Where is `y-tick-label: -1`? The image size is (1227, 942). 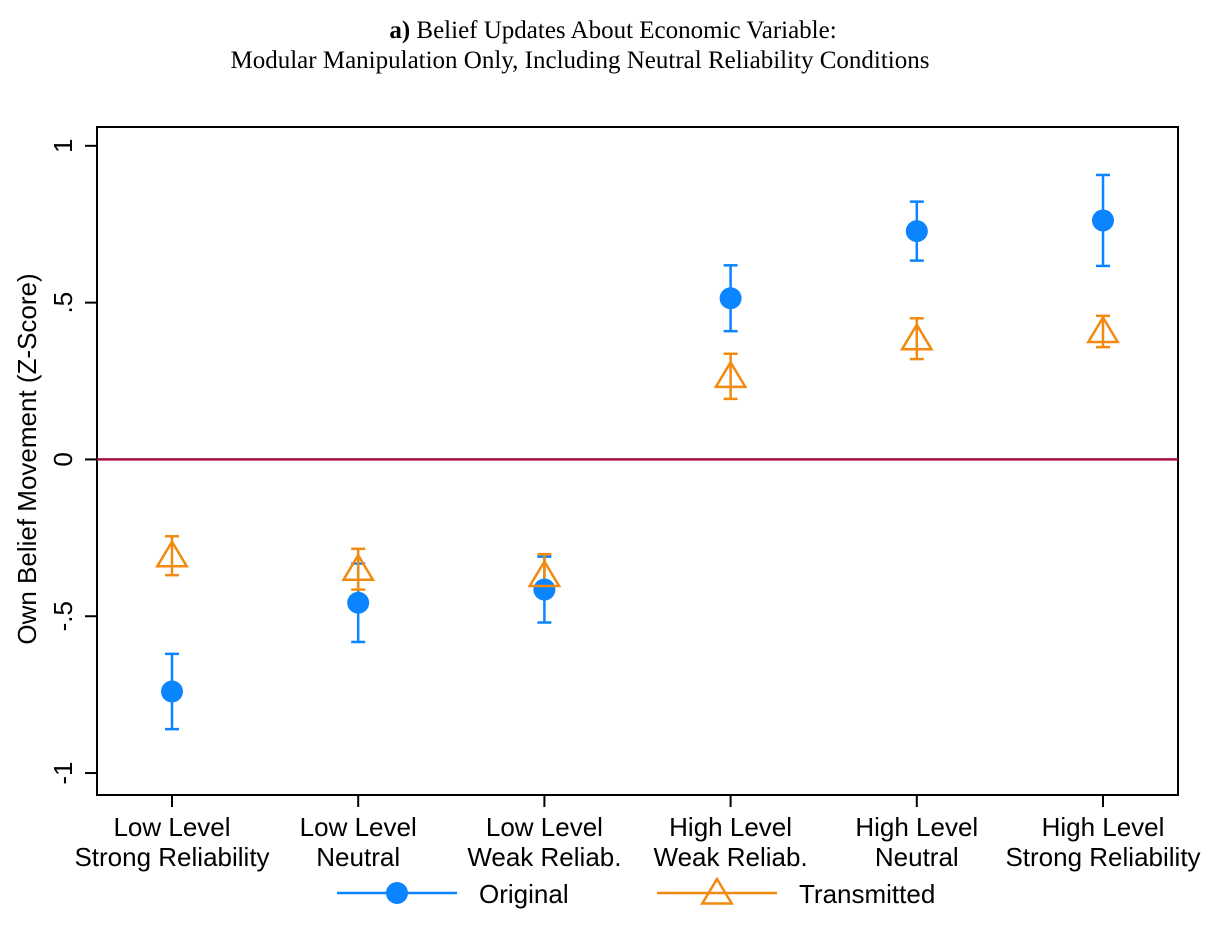
y-tick-label: -1 is located at coordinates (63, 772).